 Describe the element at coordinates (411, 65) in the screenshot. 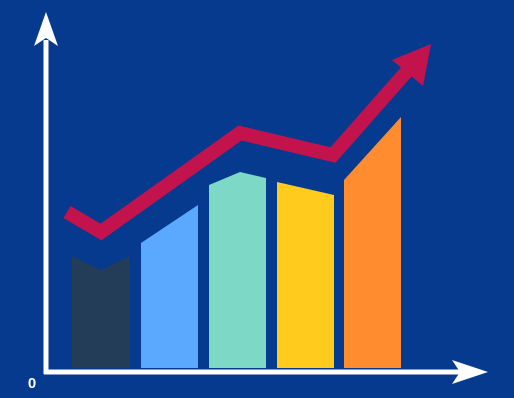

I see `trend-arrowhead` at that location.